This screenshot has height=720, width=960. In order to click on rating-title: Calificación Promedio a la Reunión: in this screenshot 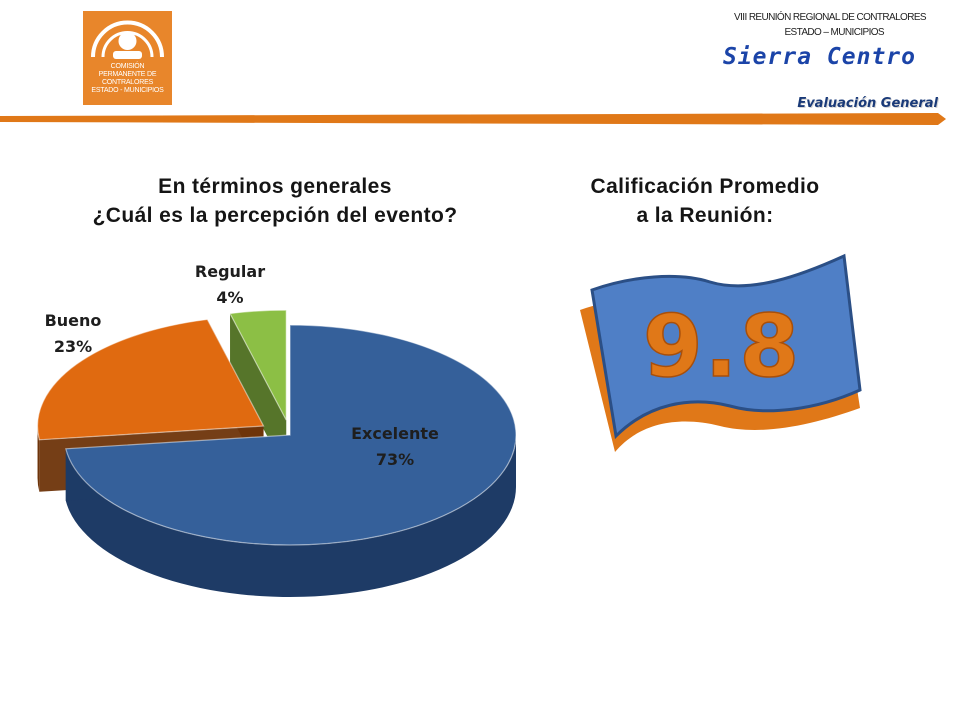, I will do `click(705, 201)`.